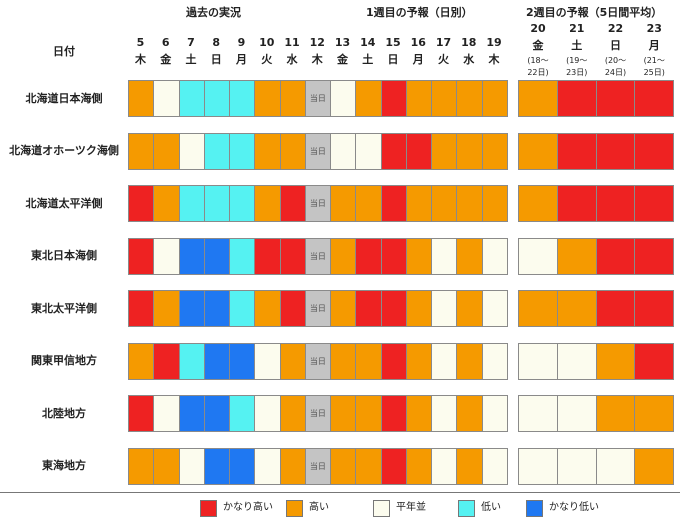  Describe the element at coordinates (393, 42) in the screenshot. I see `day-number: 15` at that location.